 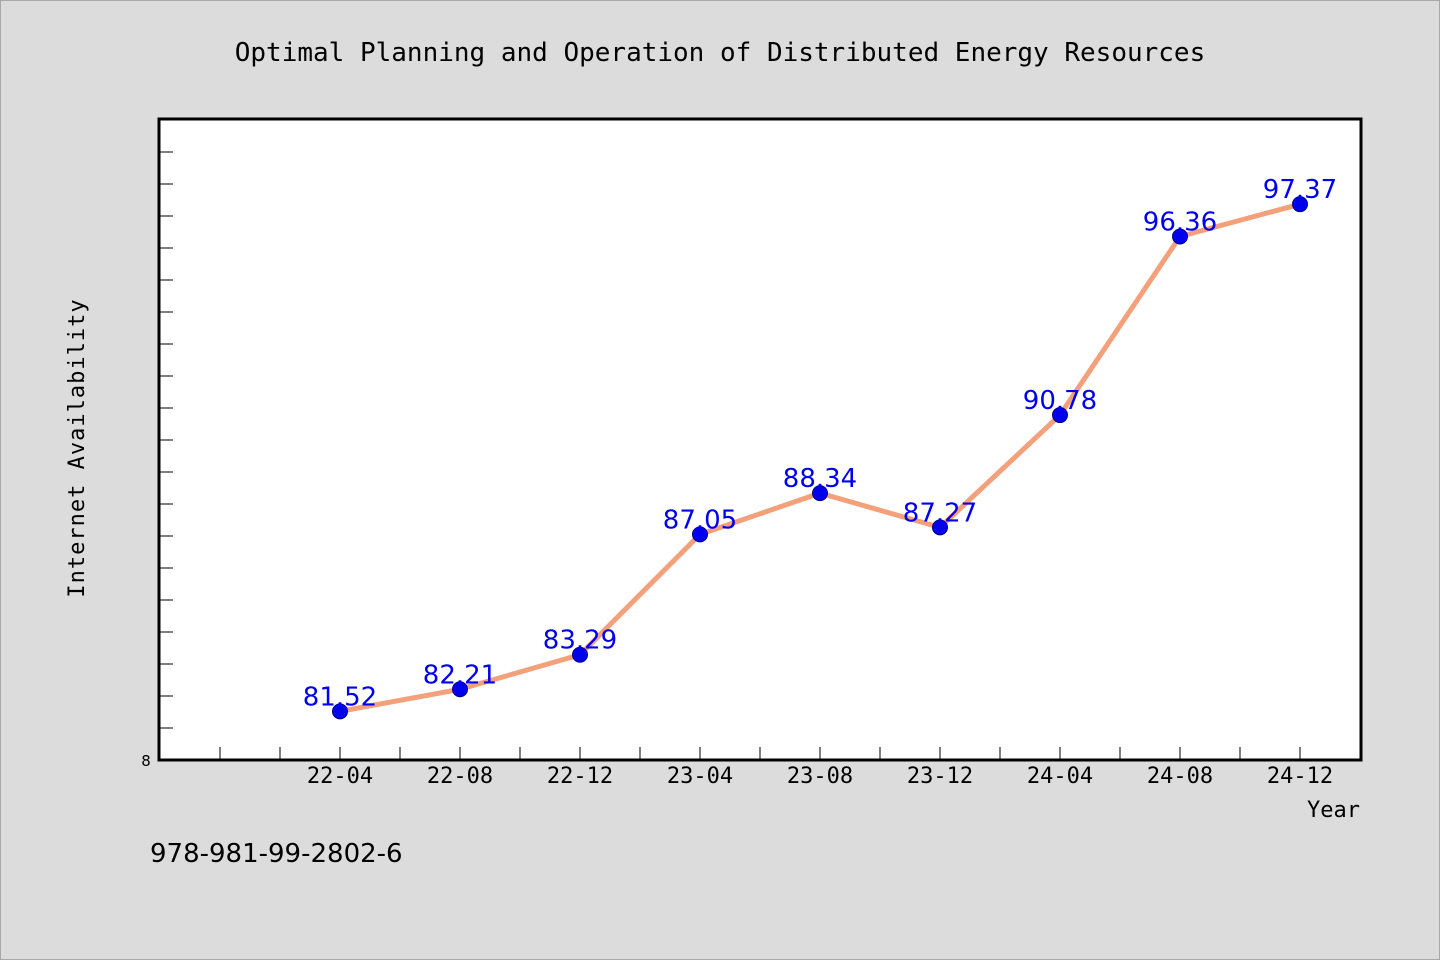 What do you see at coordinates (1180, 222) in the screenshot?
I see `data-label: 96.36` at bounding box center [1180, 222].